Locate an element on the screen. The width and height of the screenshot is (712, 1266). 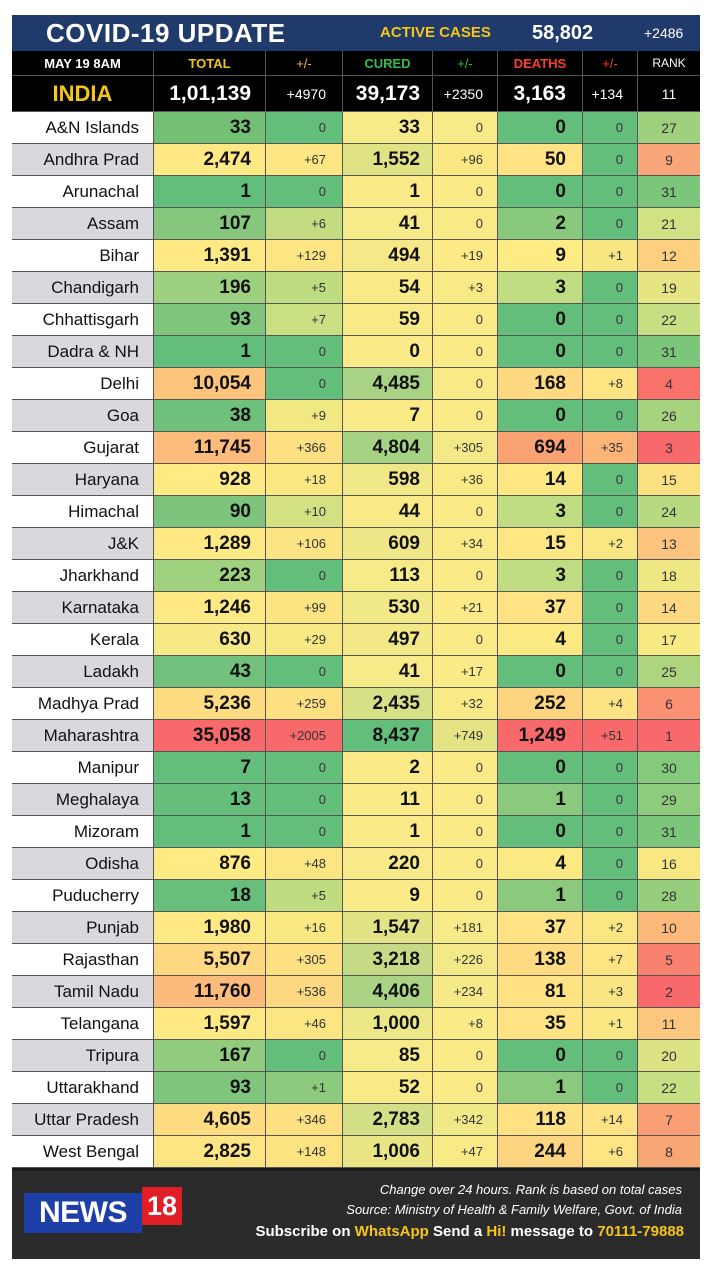
state-rank: 3 is located at coordinates (669, 448).